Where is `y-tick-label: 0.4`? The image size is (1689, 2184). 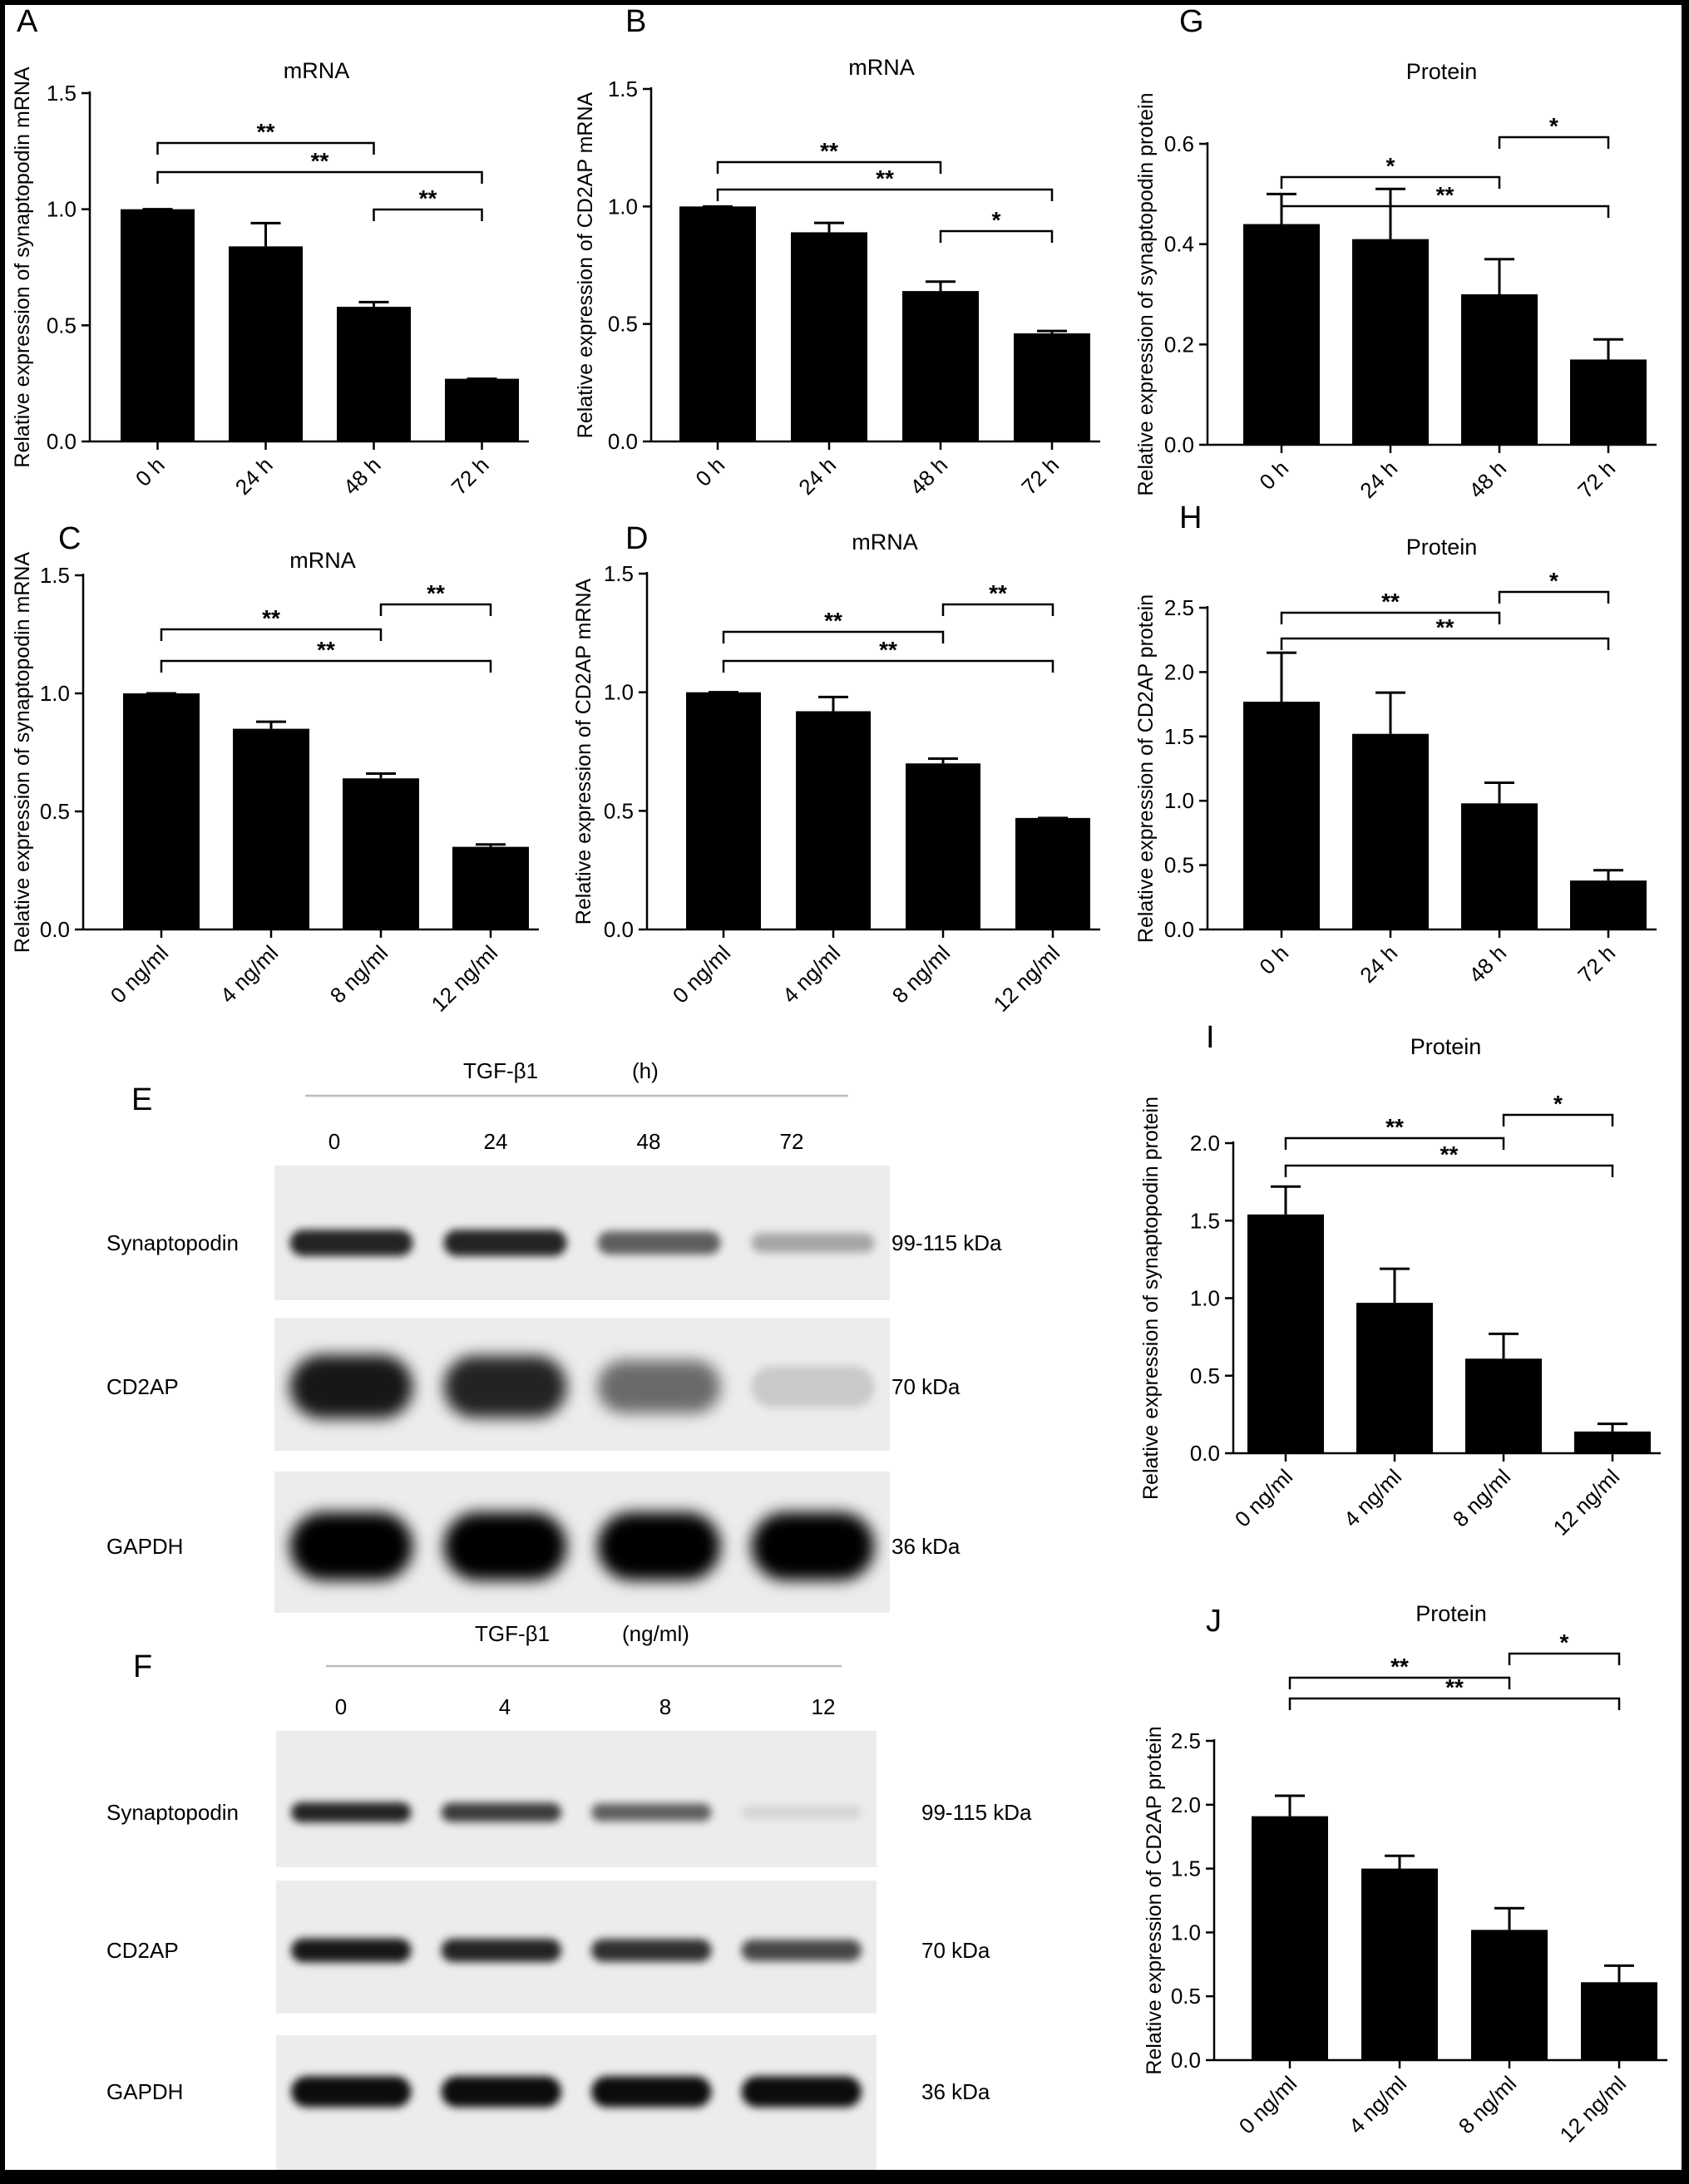
y-tick-label: 0.4 is located at coordinates (1179, 244).